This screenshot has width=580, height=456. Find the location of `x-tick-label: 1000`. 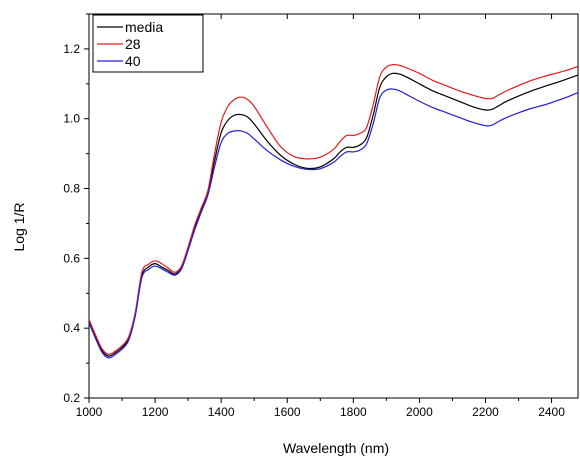

x-tick-label: 1000 is located at coordinates (89, 412).